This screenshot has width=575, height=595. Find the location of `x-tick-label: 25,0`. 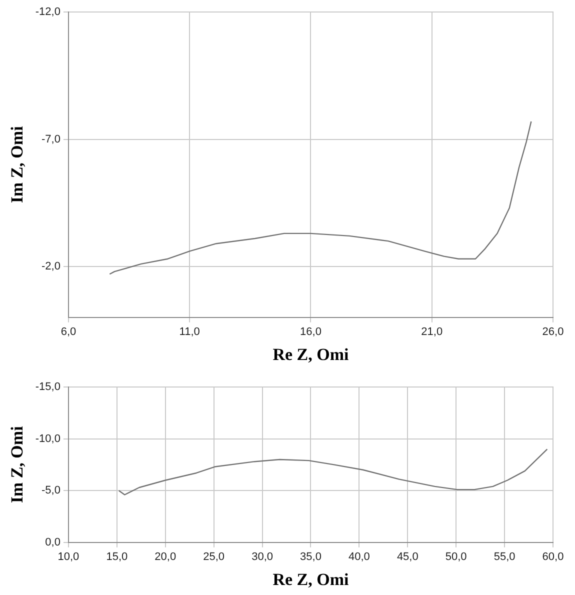

x-tick-label: 25,0 is located at coordinates (214, 557).